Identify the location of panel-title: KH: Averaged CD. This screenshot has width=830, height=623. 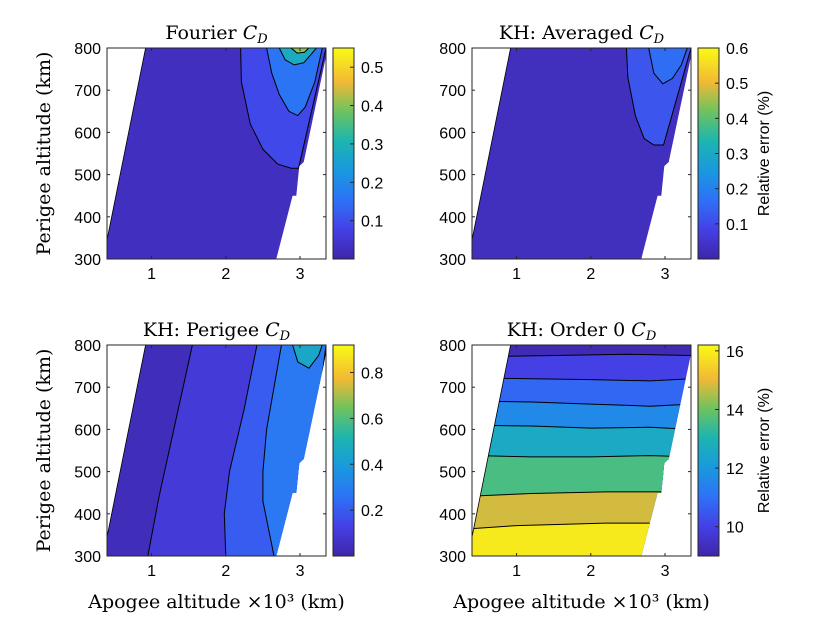
(582, 34).